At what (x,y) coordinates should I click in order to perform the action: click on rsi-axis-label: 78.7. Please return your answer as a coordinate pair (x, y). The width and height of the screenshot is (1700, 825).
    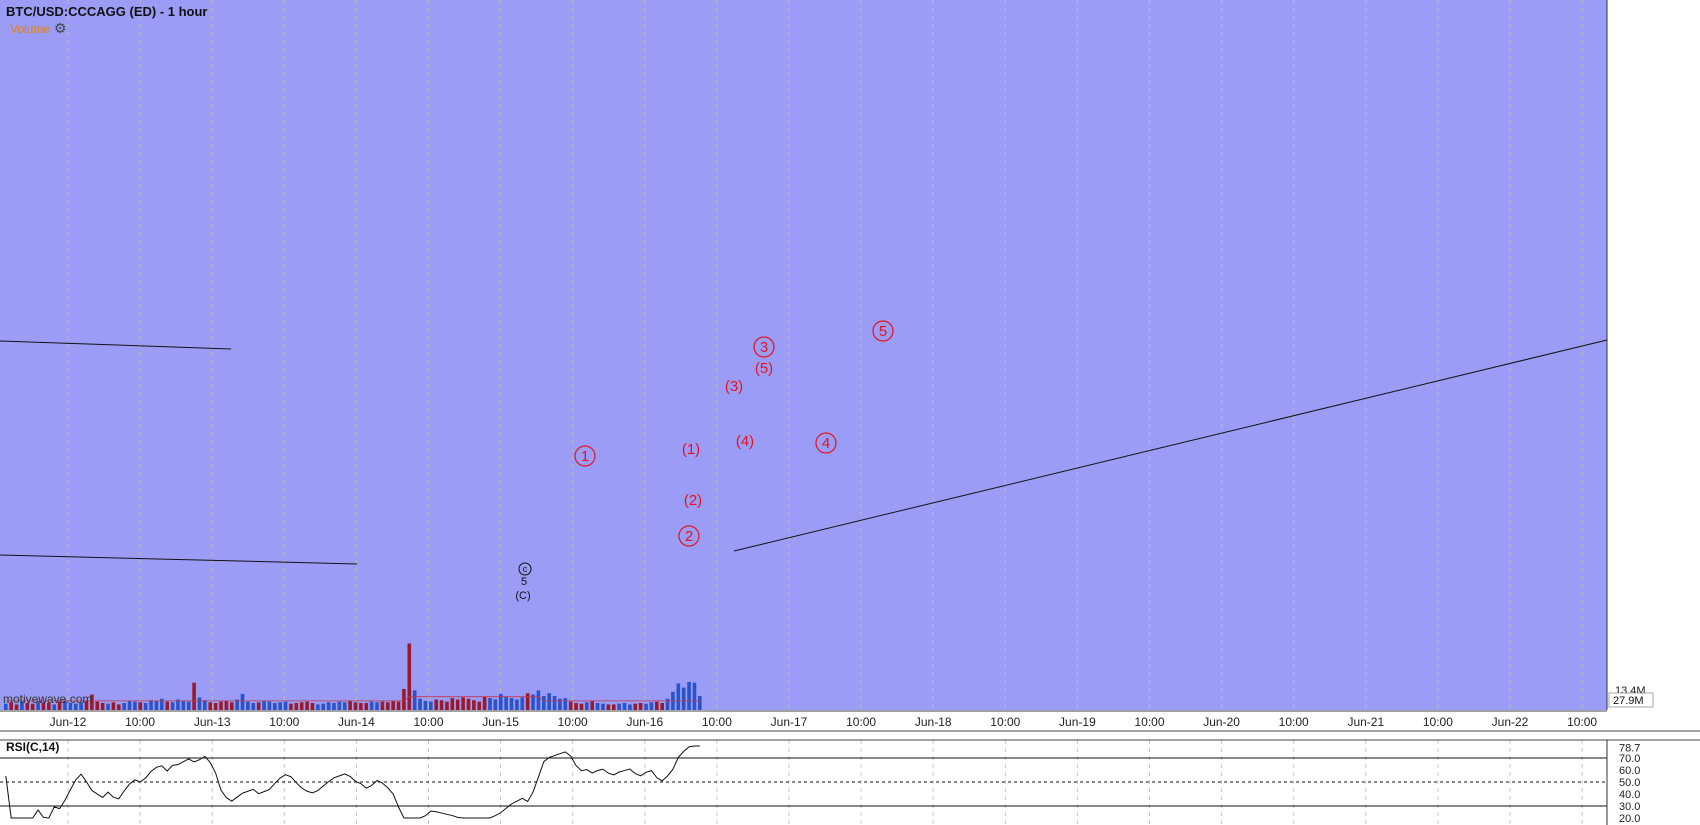
    Looking at the image, I should click on (1629, 749).